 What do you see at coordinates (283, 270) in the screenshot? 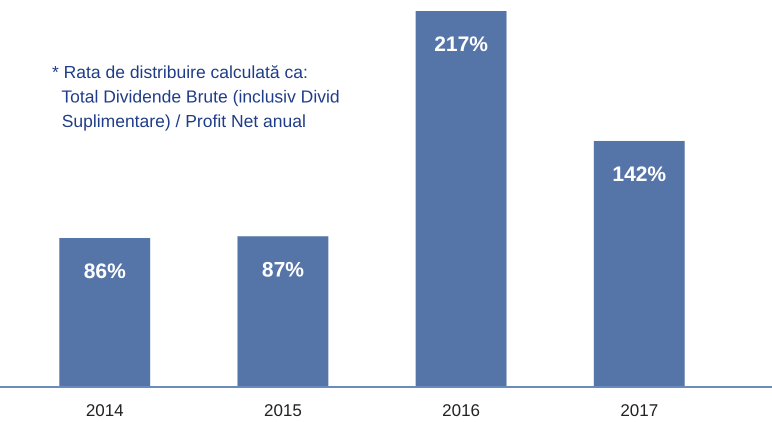
I see `data-label: 87%` at bounding box center [283, 270].